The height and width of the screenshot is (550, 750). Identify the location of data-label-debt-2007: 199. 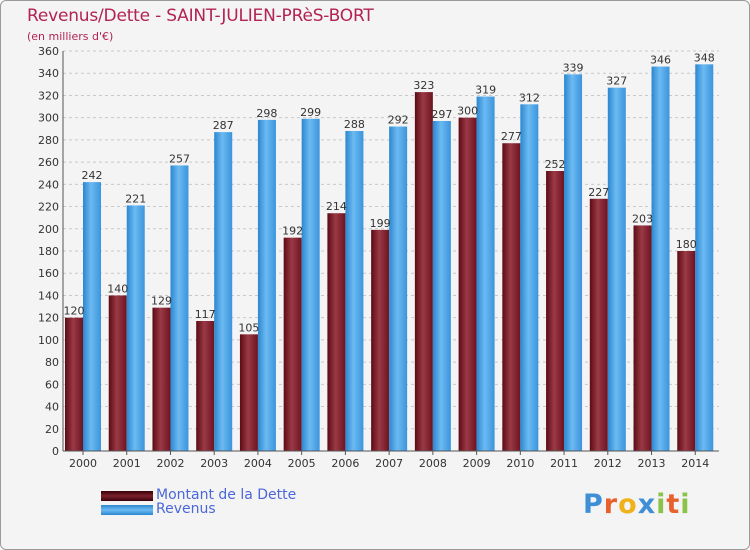
(380, 223).